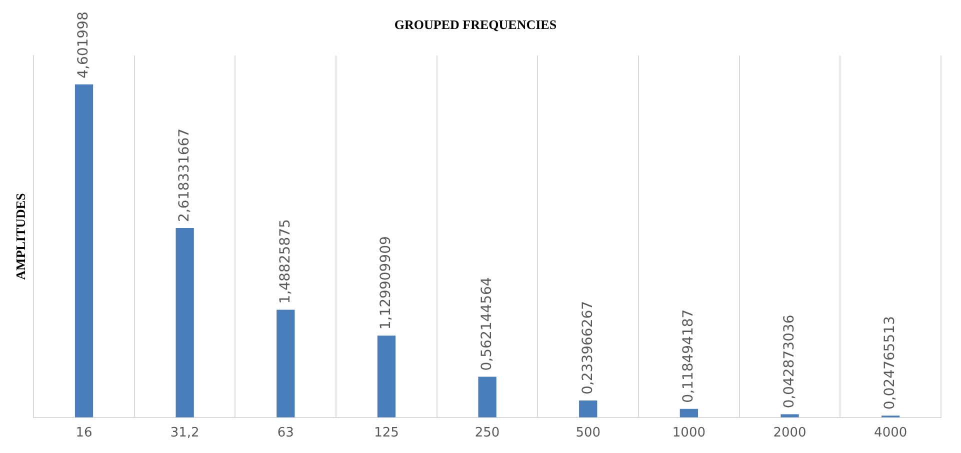  I want to click on data-label: 0,233966267, so click(588, 347).